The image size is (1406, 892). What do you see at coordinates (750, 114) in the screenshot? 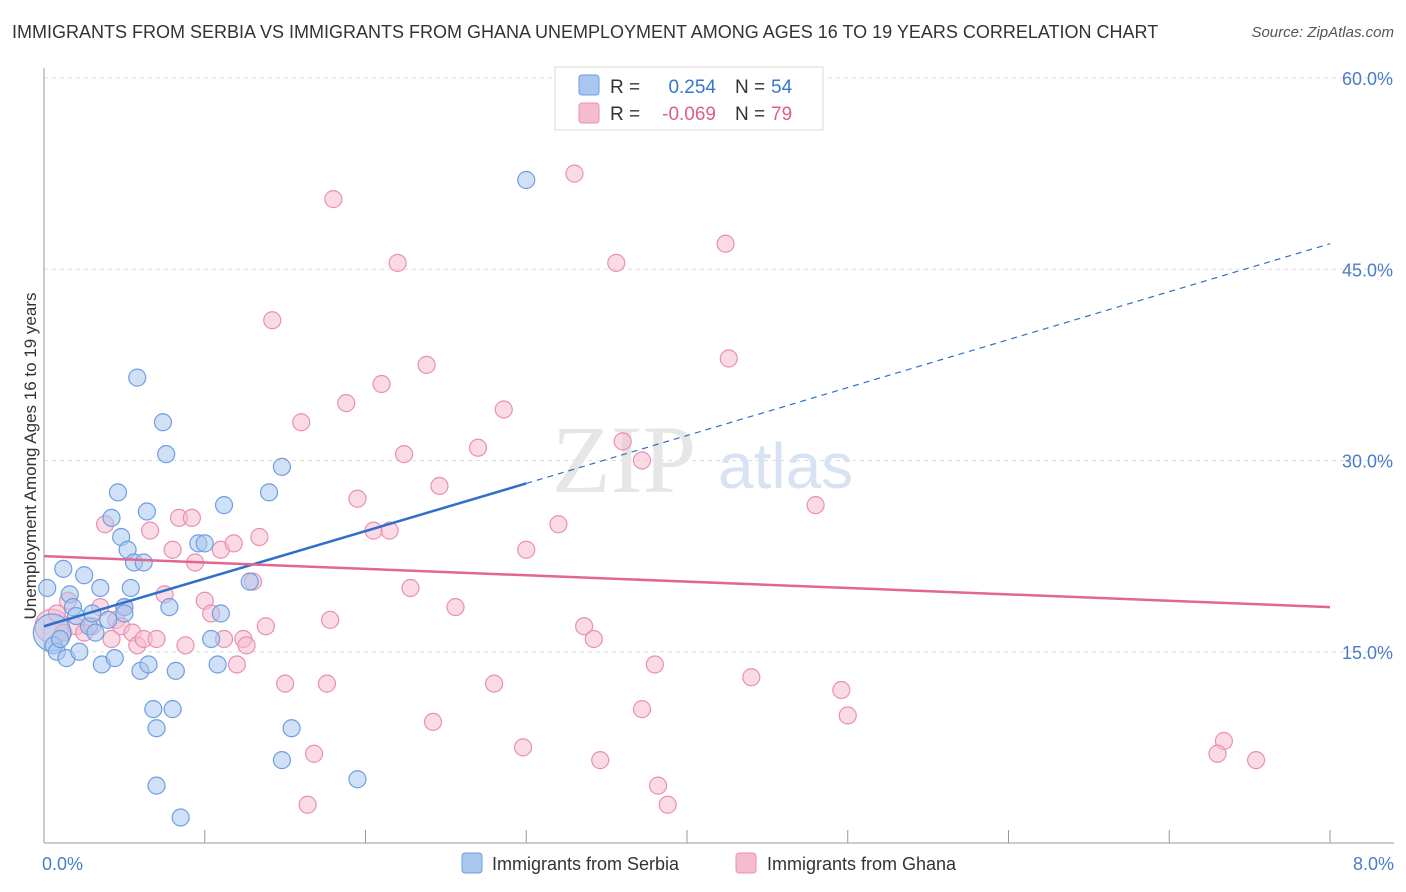
I see `legend-n-label-ghana: N =` at bounding box center [750, 114].